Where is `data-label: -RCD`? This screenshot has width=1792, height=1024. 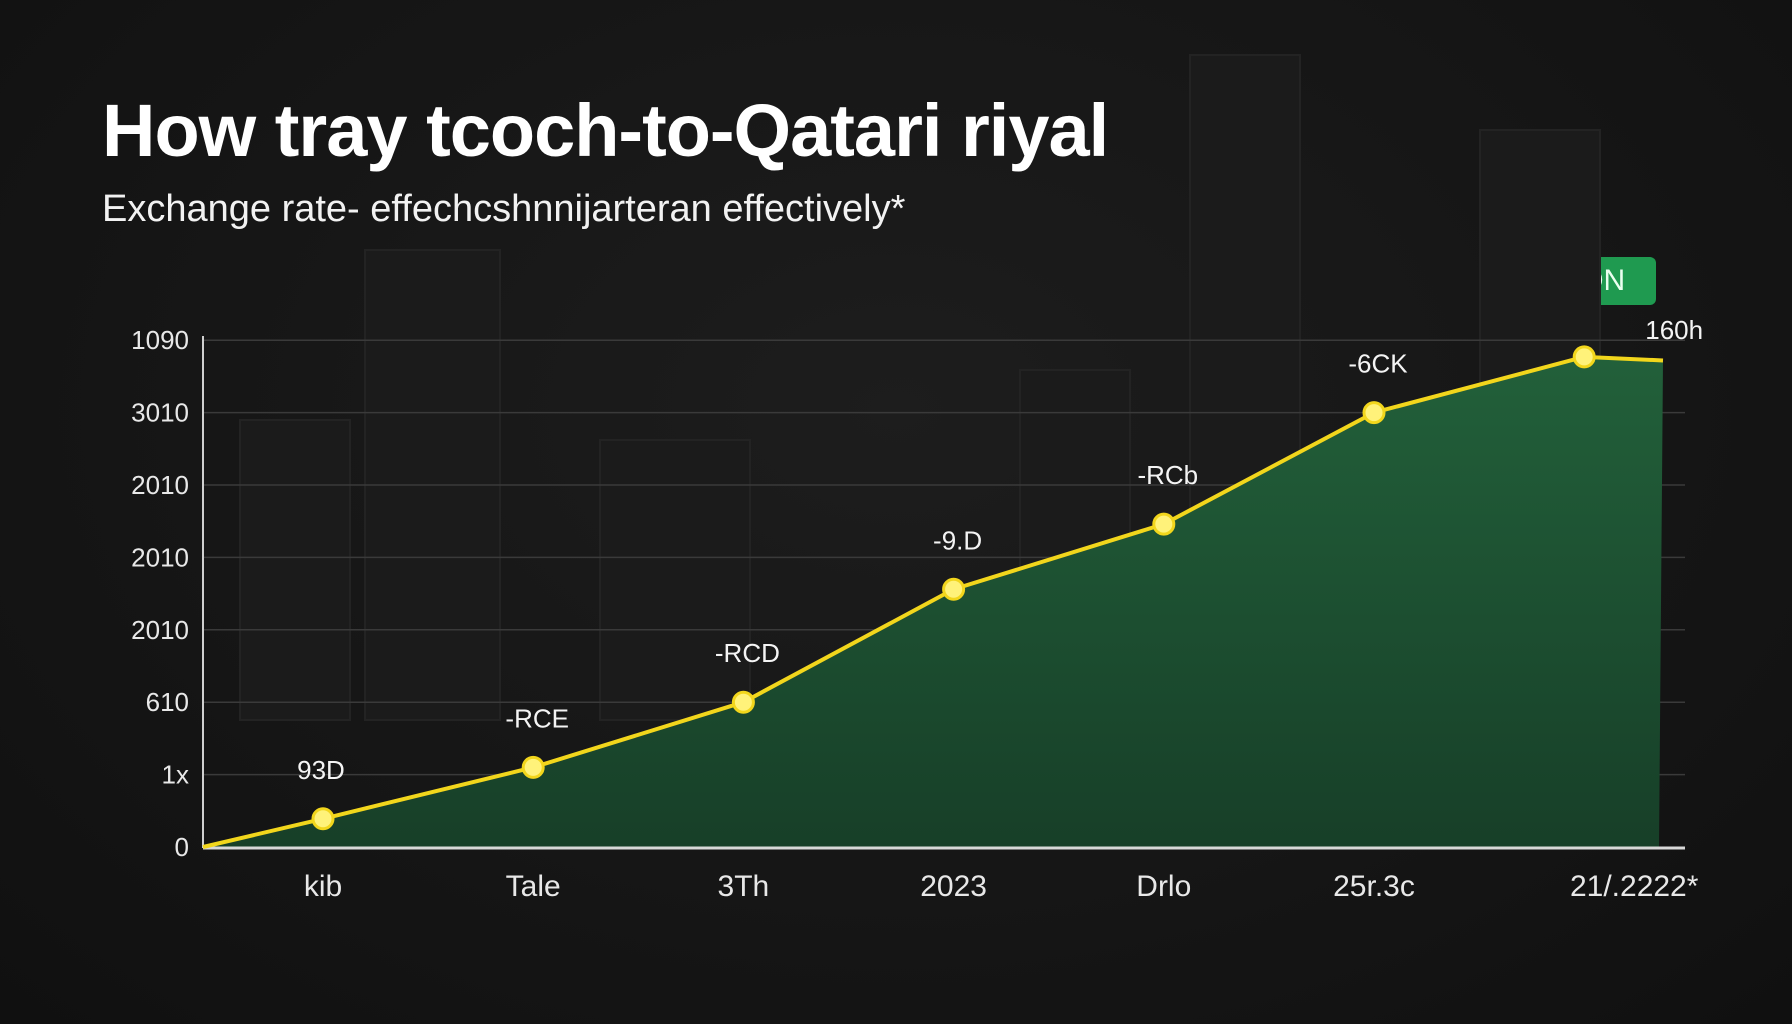
data-label: -RCD is located at coordinates (747, 653).